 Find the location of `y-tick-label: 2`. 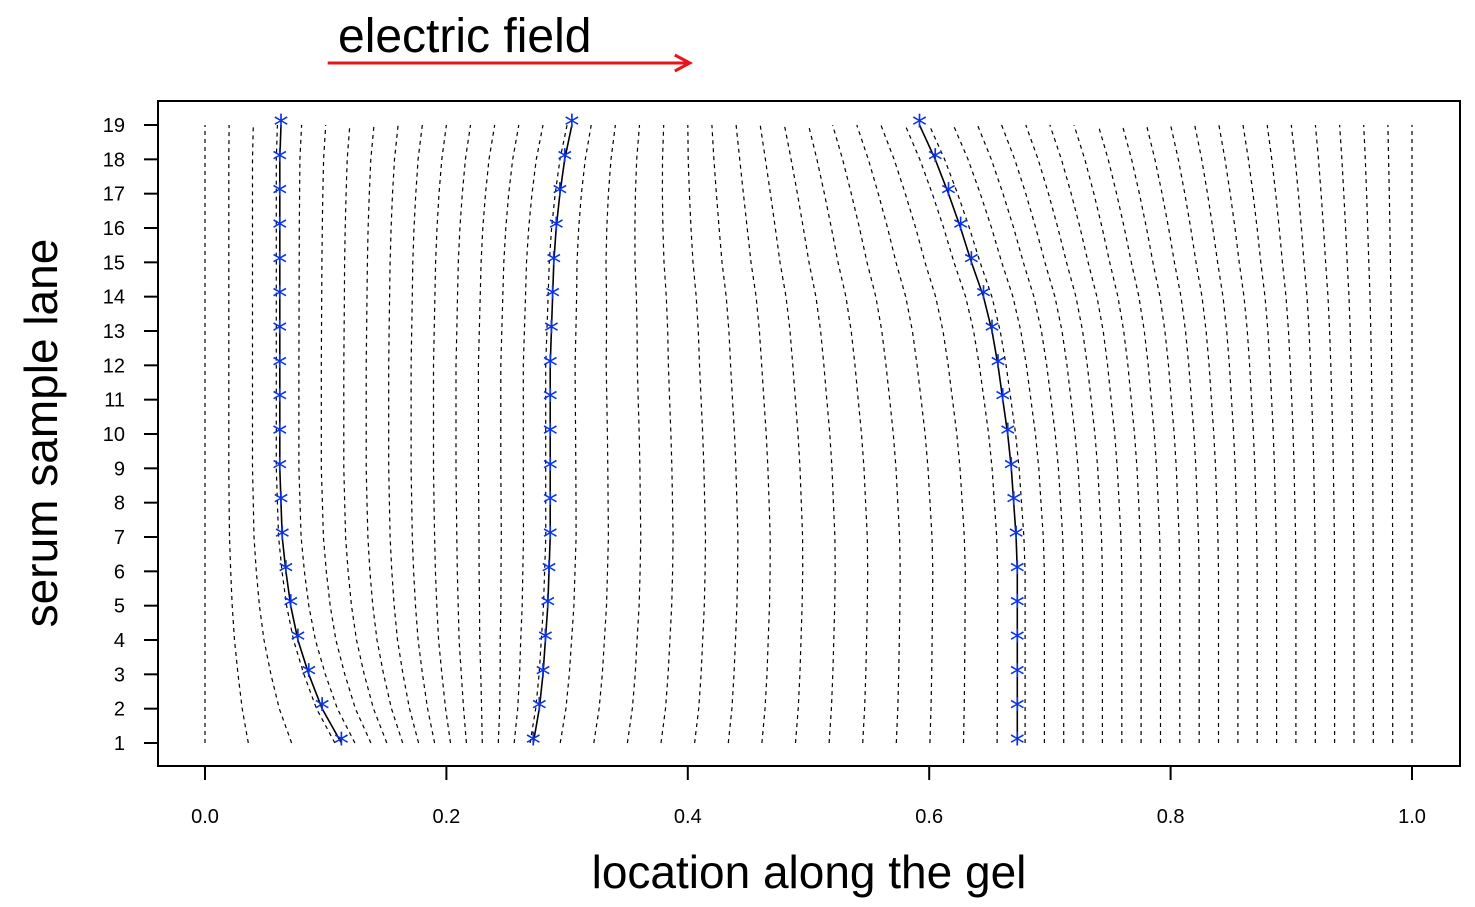

y-tick-label: 2 is located at coordinates (119, 710).